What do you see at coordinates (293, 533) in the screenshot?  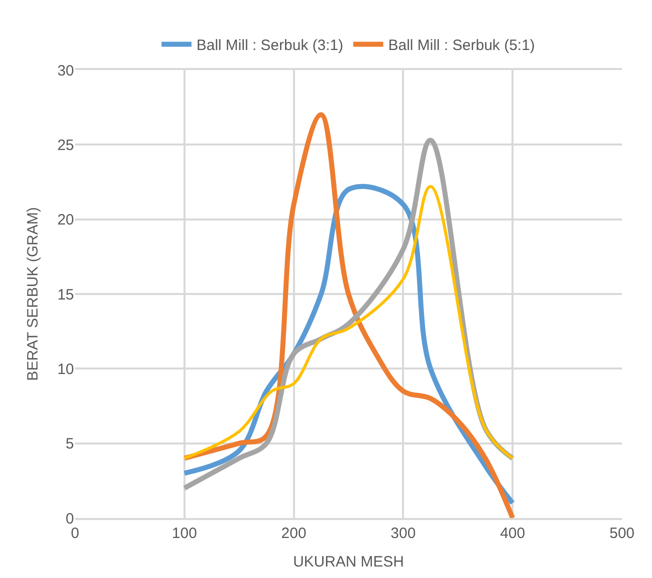 I see `x-tick-label: 200` at bounding box center [293, 533].